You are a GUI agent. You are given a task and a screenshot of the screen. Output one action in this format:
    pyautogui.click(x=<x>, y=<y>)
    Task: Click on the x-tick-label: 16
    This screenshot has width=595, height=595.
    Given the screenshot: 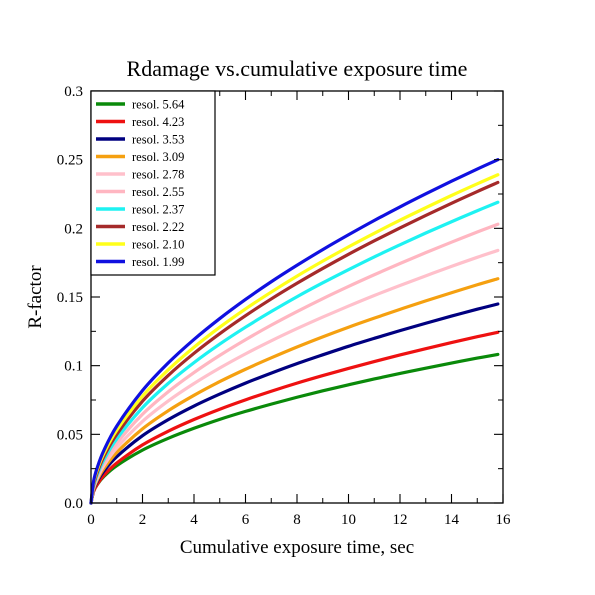 What is the action you would take?
    pyautogui.click(x=504, y=520)
    